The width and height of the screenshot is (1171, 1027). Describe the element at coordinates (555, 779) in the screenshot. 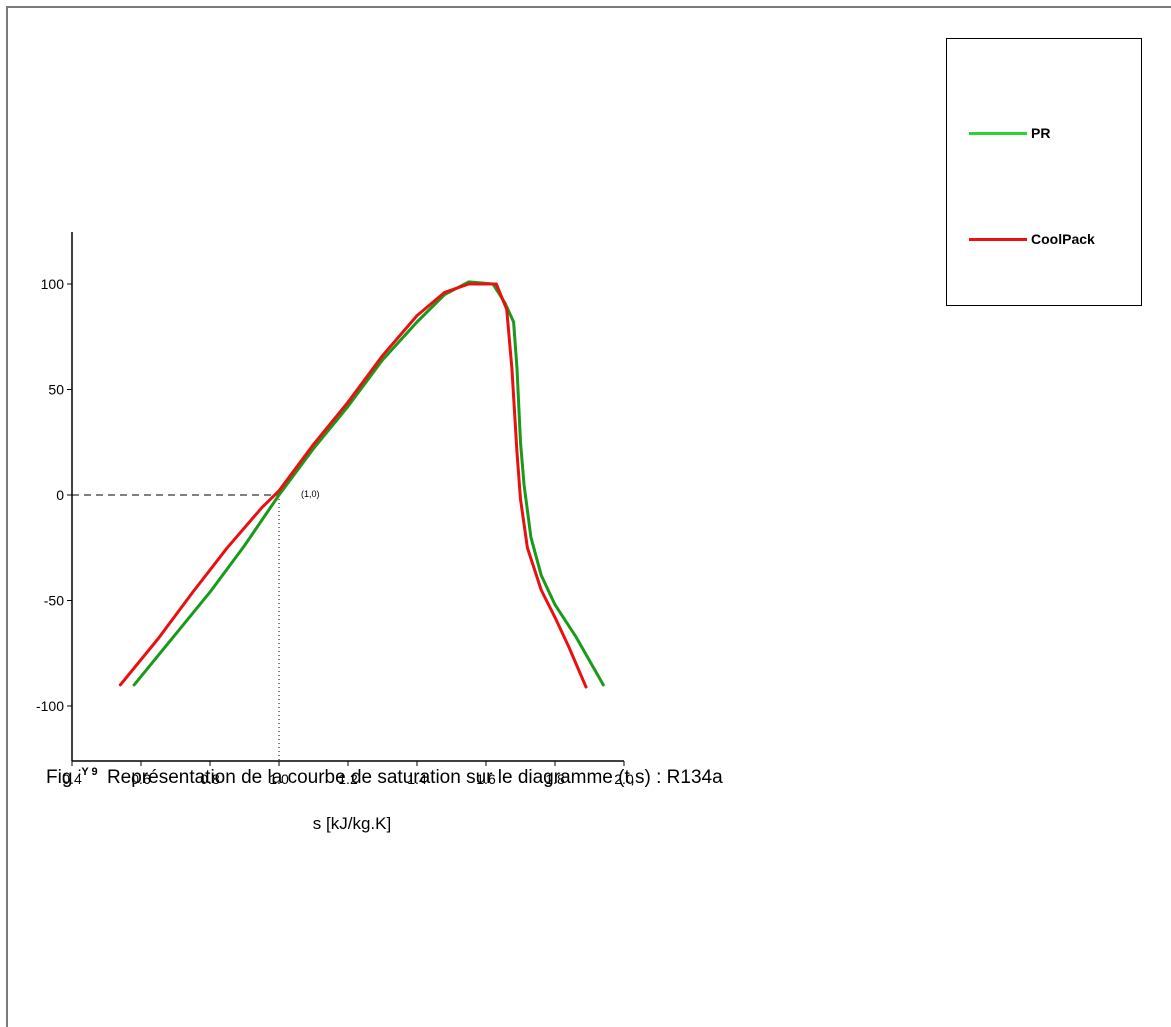

I see `x-tick-label: 1.8` at that location.